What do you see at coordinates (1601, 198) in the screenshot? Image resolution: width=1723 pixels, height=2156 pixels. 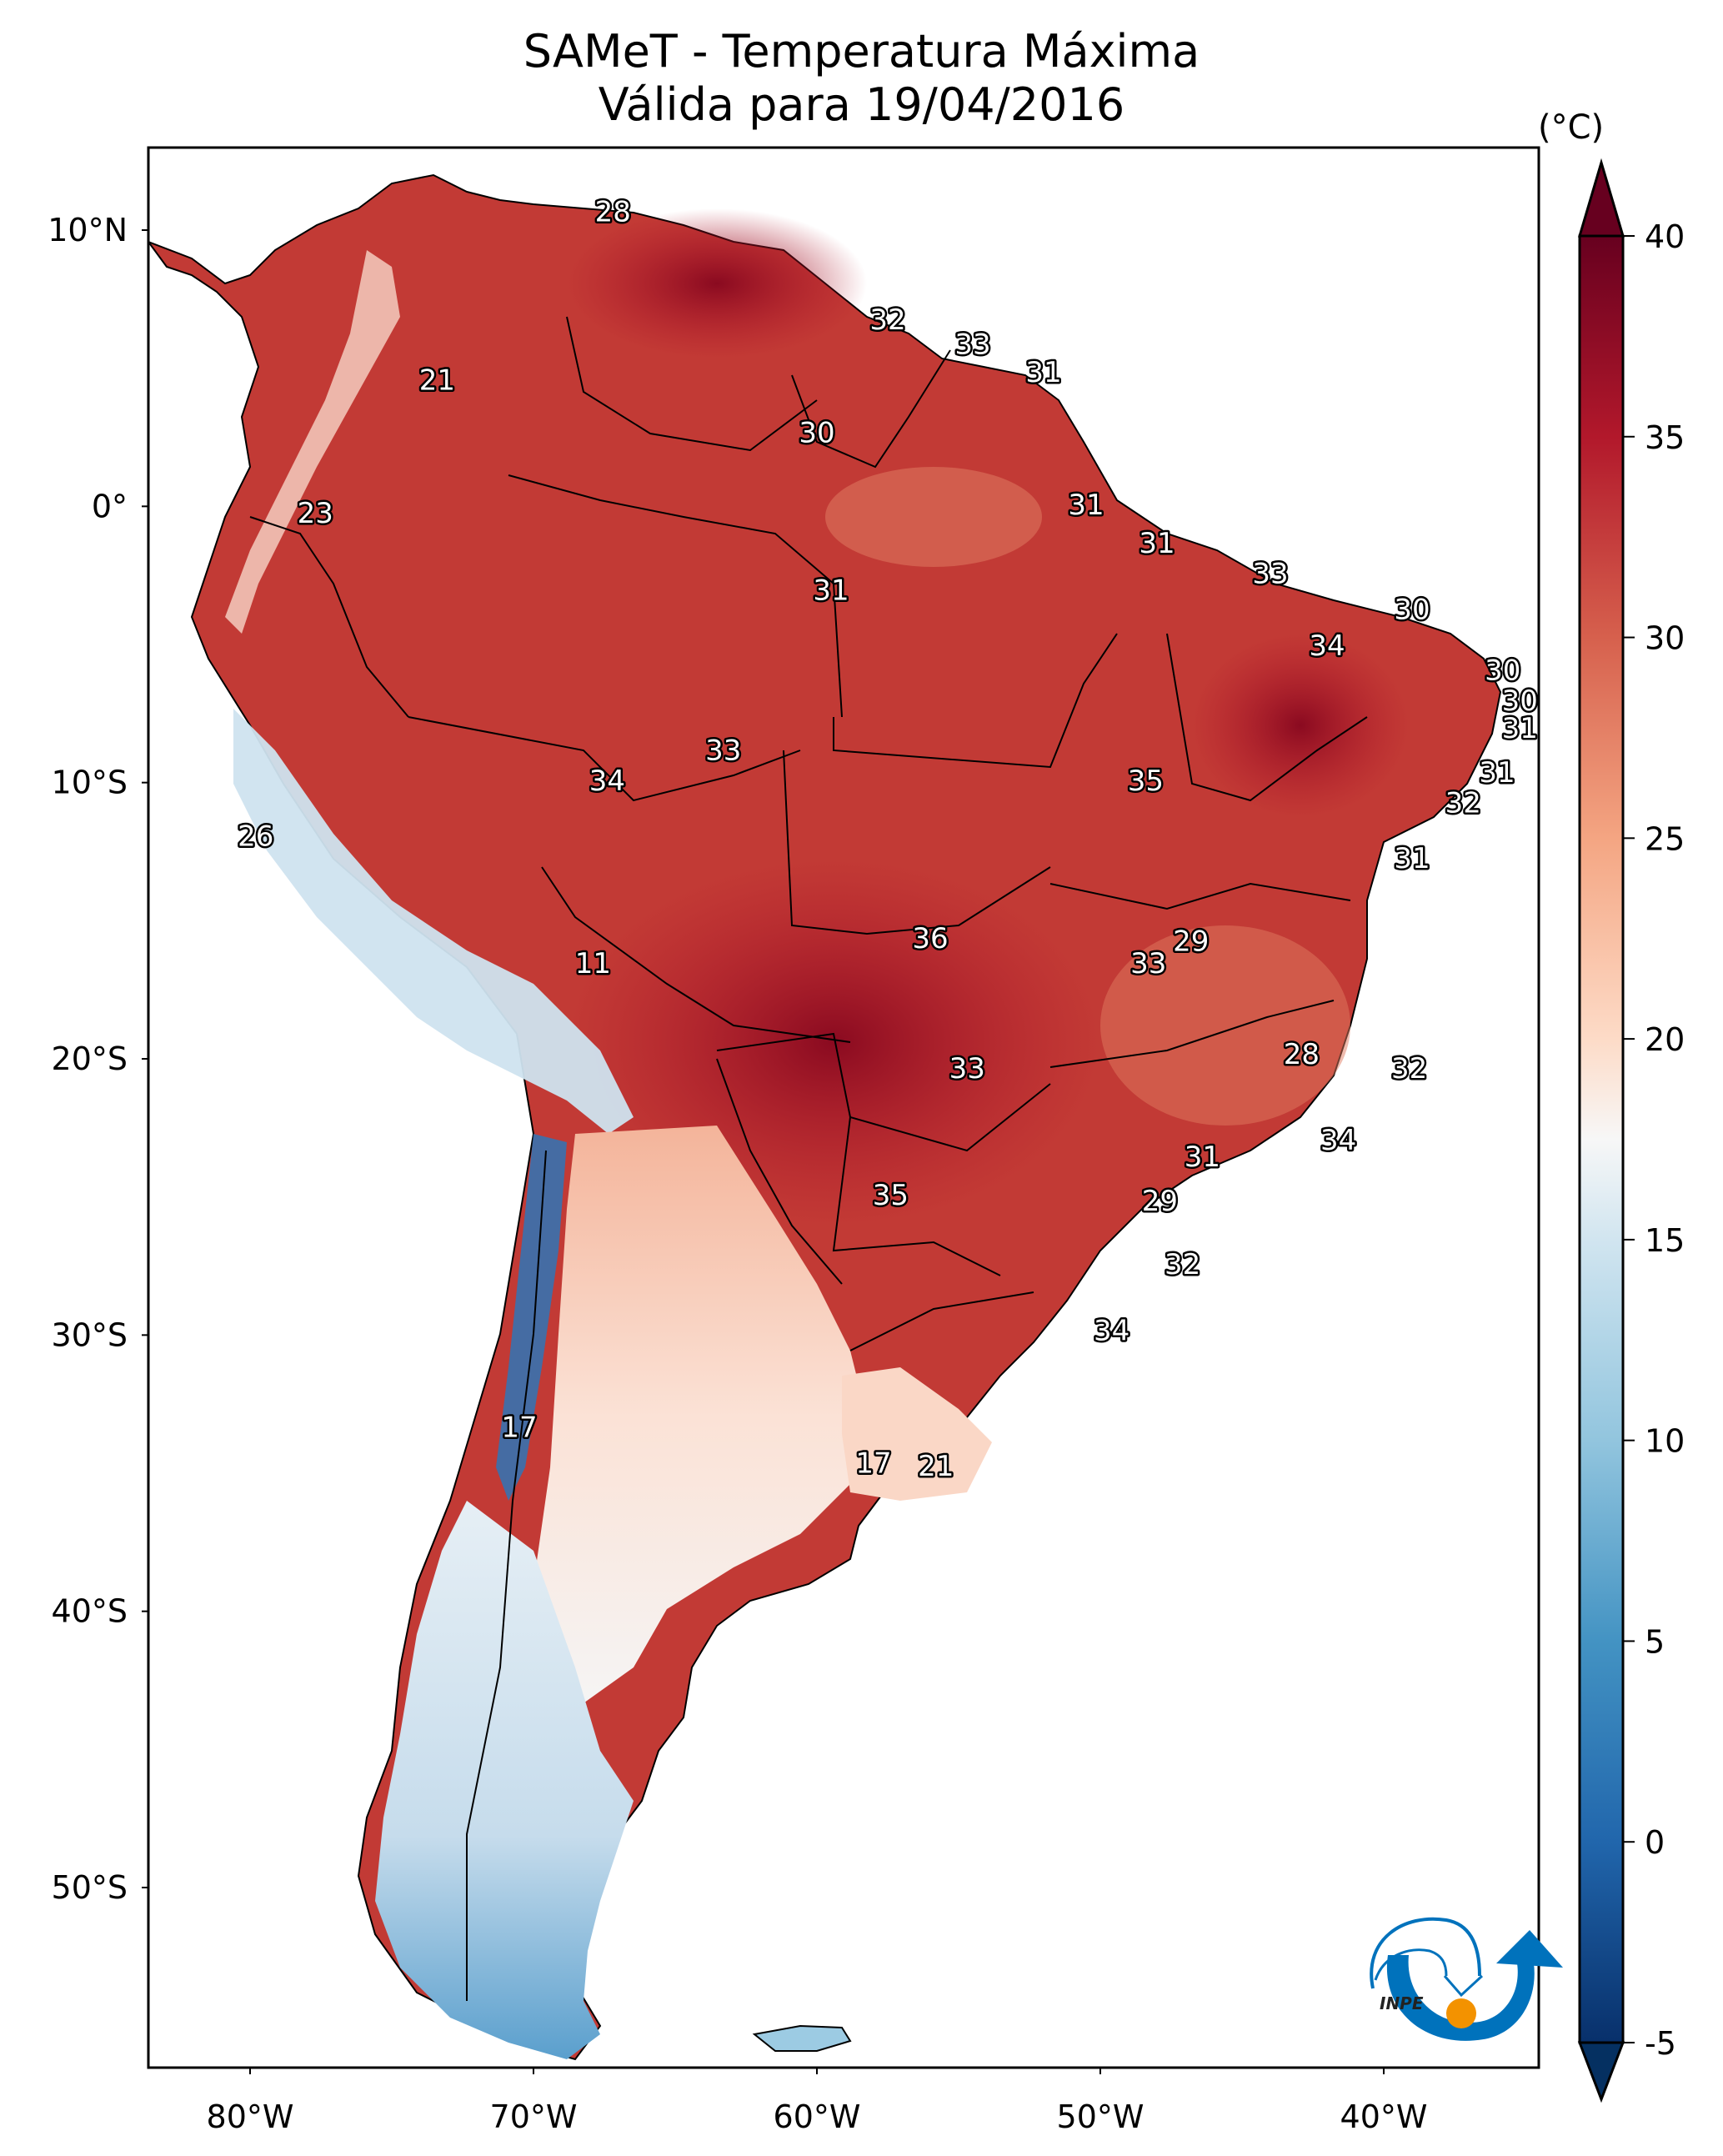 I see `colorbar-extend-max-arrow` at bounding box center [1601, 198].